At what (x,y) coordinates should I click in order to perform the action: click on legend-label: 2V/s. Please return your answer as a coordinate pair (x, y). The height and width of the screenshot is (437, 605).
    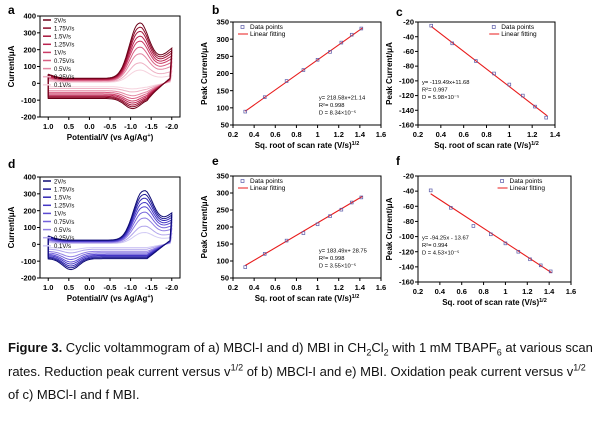
    Looking at the image, I should click on (60, 182).